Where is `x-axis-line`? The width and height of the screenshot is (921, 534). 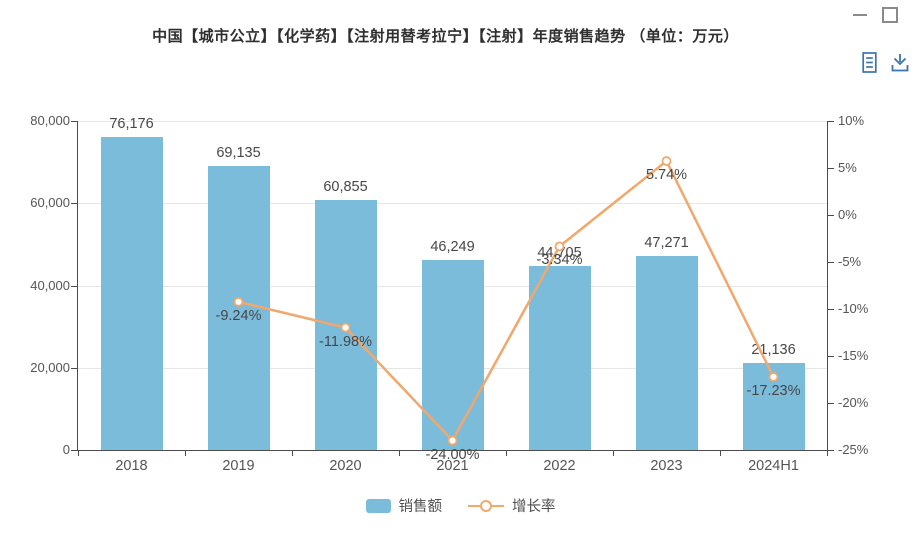 x-axis-line is located at coordinates (452, 450).